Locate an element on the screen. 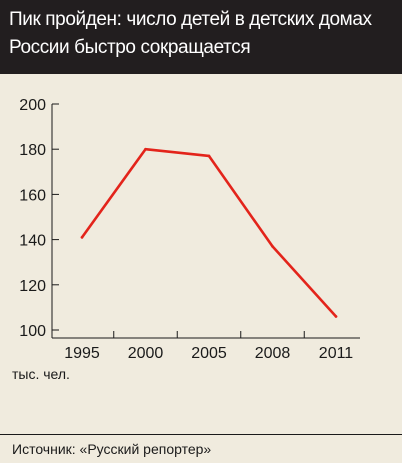 The width and height of the screenshot is (402, 463). y-tick-label: 120 is located at coordinates (32, 286).